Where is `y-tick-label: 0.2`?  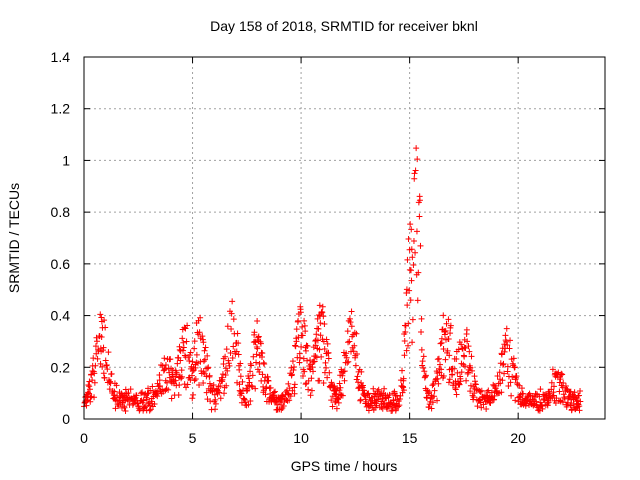
y-tick-label: 0.2 is located at coordinates (61, 367).